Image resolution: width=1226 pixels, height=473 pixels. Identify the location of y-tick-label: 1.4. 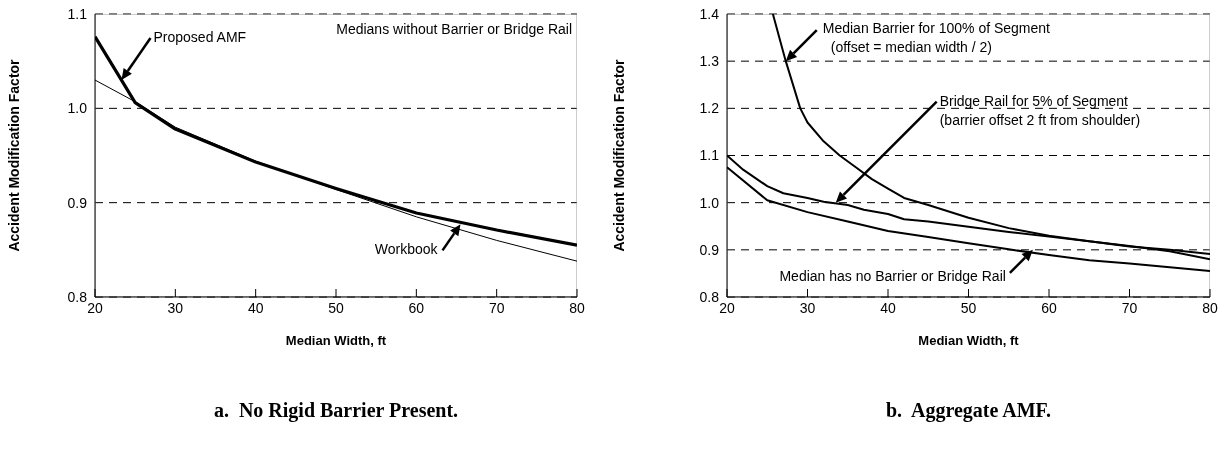
(709, 13).